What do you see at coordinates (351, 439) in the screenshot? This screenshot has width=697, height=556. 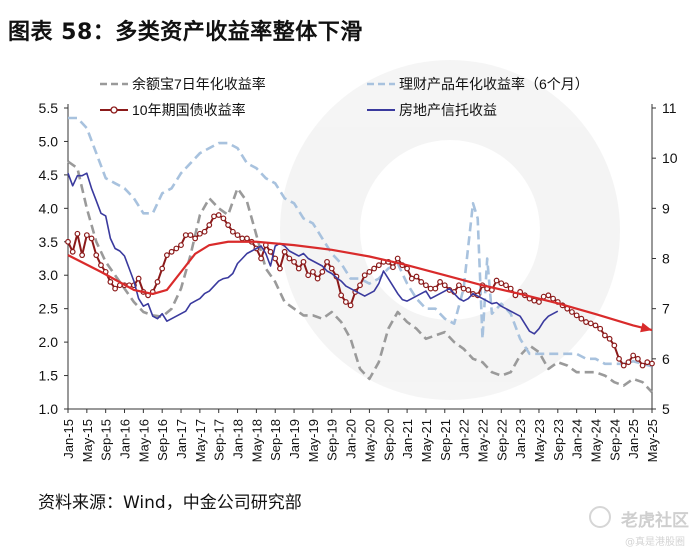 I see `x-tick-label: Jan-20` at bounding box center [351, 439].